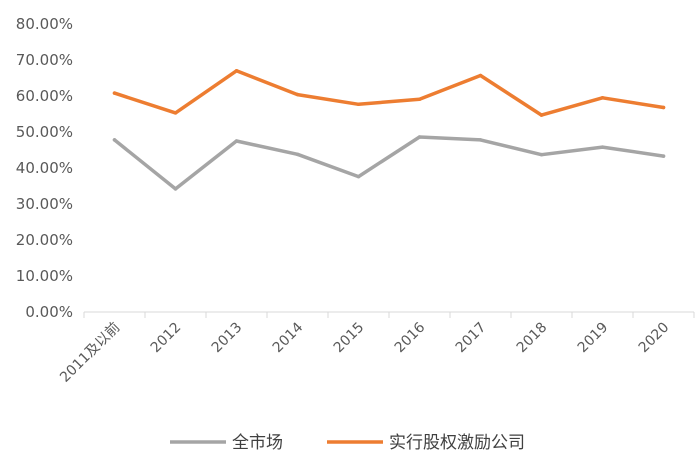  What do you see at coordinates (593, 338) in the screenshot?
I see `x-tick-label: 2019` at bounding box center [593, 338].